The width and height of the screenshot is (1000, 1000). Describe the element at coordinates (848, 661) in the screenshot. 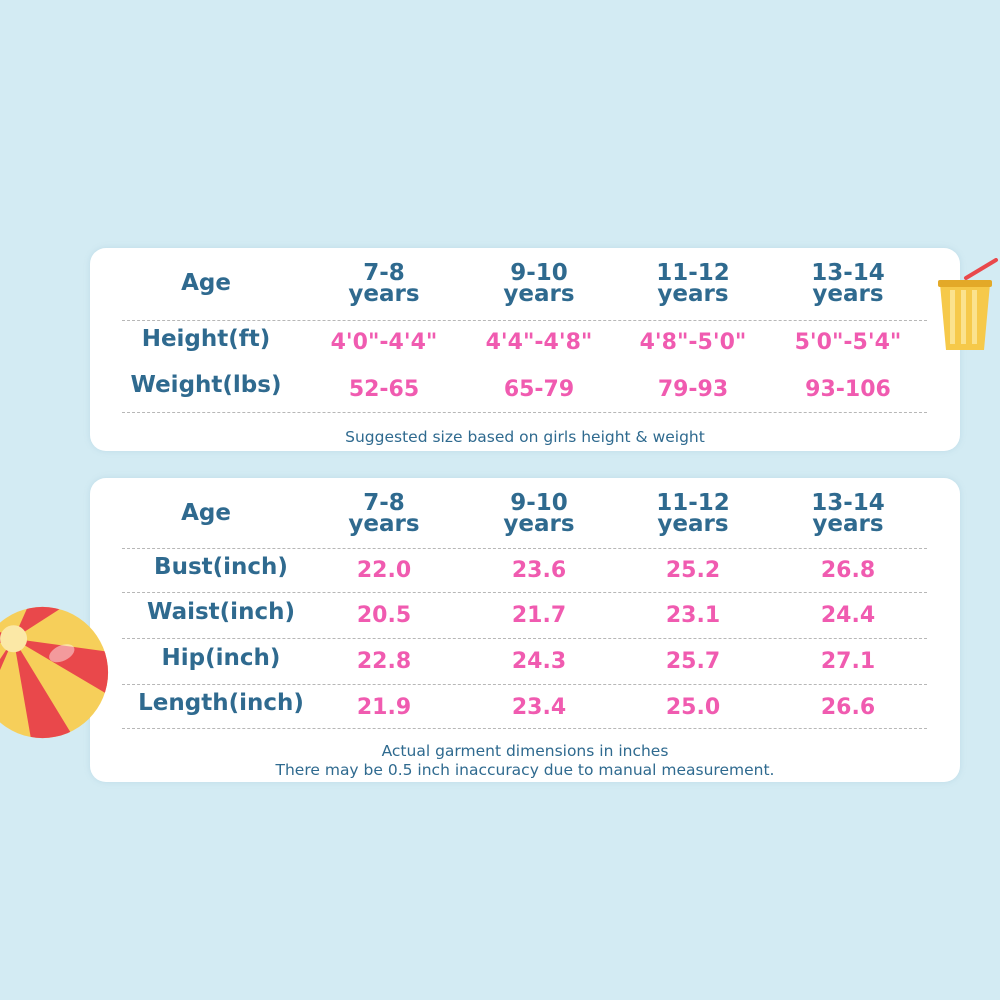

I see `hip-value: 27.1` at that location.